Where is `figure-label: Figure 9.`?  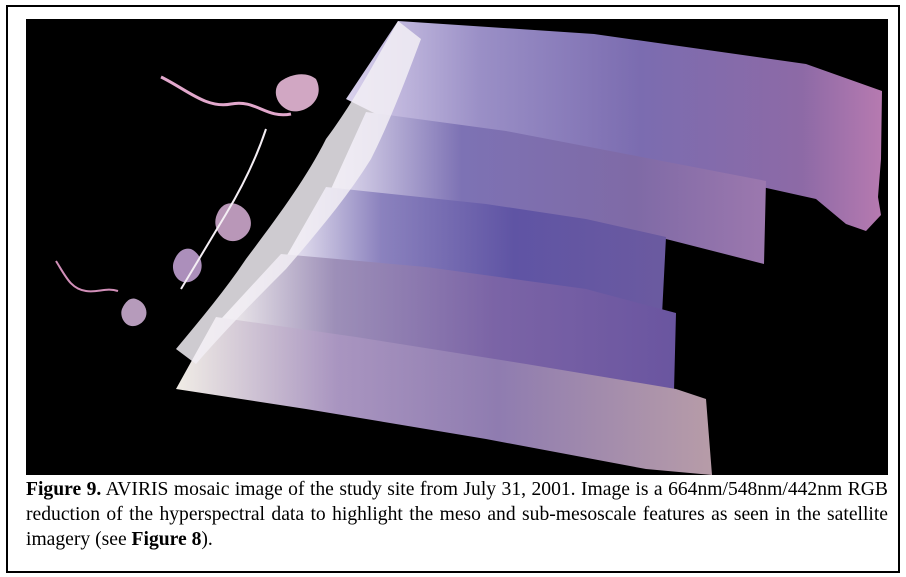 figure-label: Figure 9. is located at coordinates (64, 489).